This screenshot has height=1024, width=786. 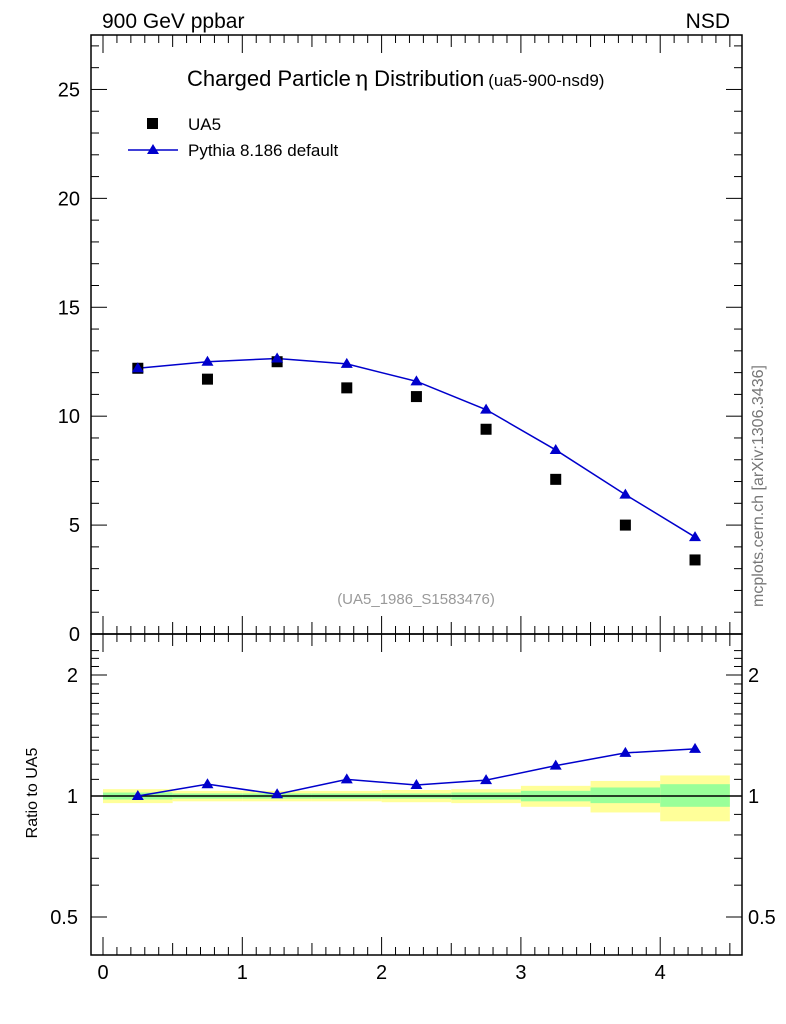 What do you see at coordinates (762, 918) in the screenshot?
I see `ratio-y-tick-label-right: 0.5` at bounding box center [762, 918].